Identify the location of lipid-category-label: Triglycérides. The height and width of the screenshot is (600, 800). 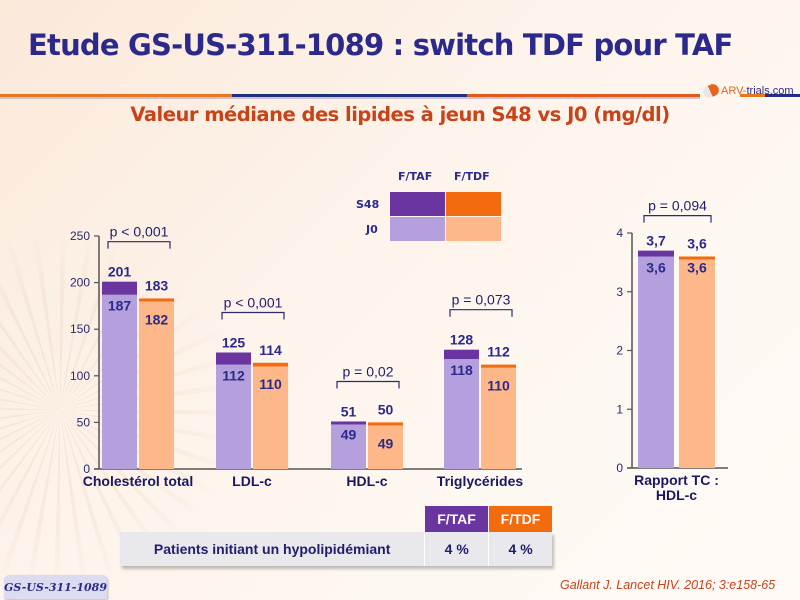
(480, 481).